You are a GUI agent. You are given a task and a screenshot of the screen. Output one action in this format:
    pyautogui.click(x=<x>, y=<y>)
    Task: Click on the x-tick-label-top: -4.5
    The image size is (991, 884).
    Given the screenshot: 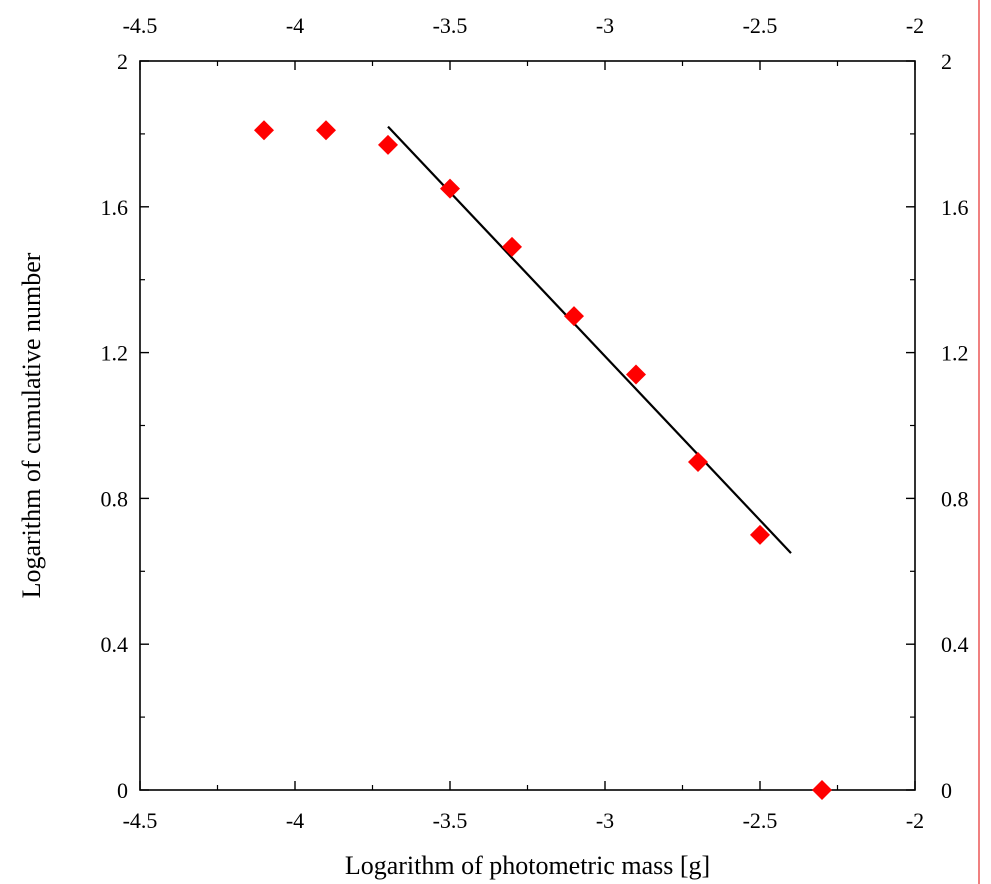 What is the action you would take?
    pyautogui.click(x=140, y=25)
    